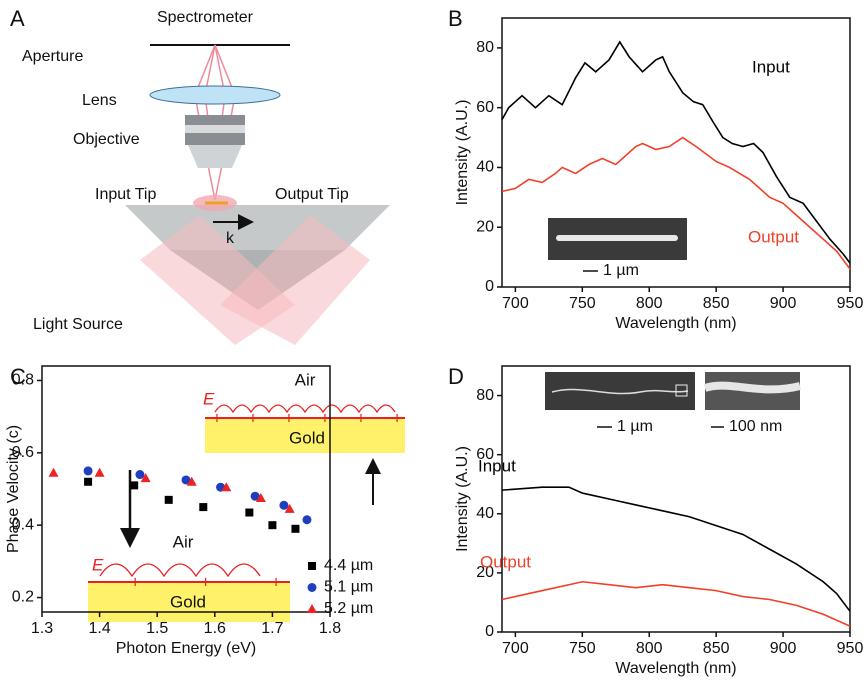  Describe the element at coordinates (52, 56) in the screenshot. I see `label: Aperture` at that location.